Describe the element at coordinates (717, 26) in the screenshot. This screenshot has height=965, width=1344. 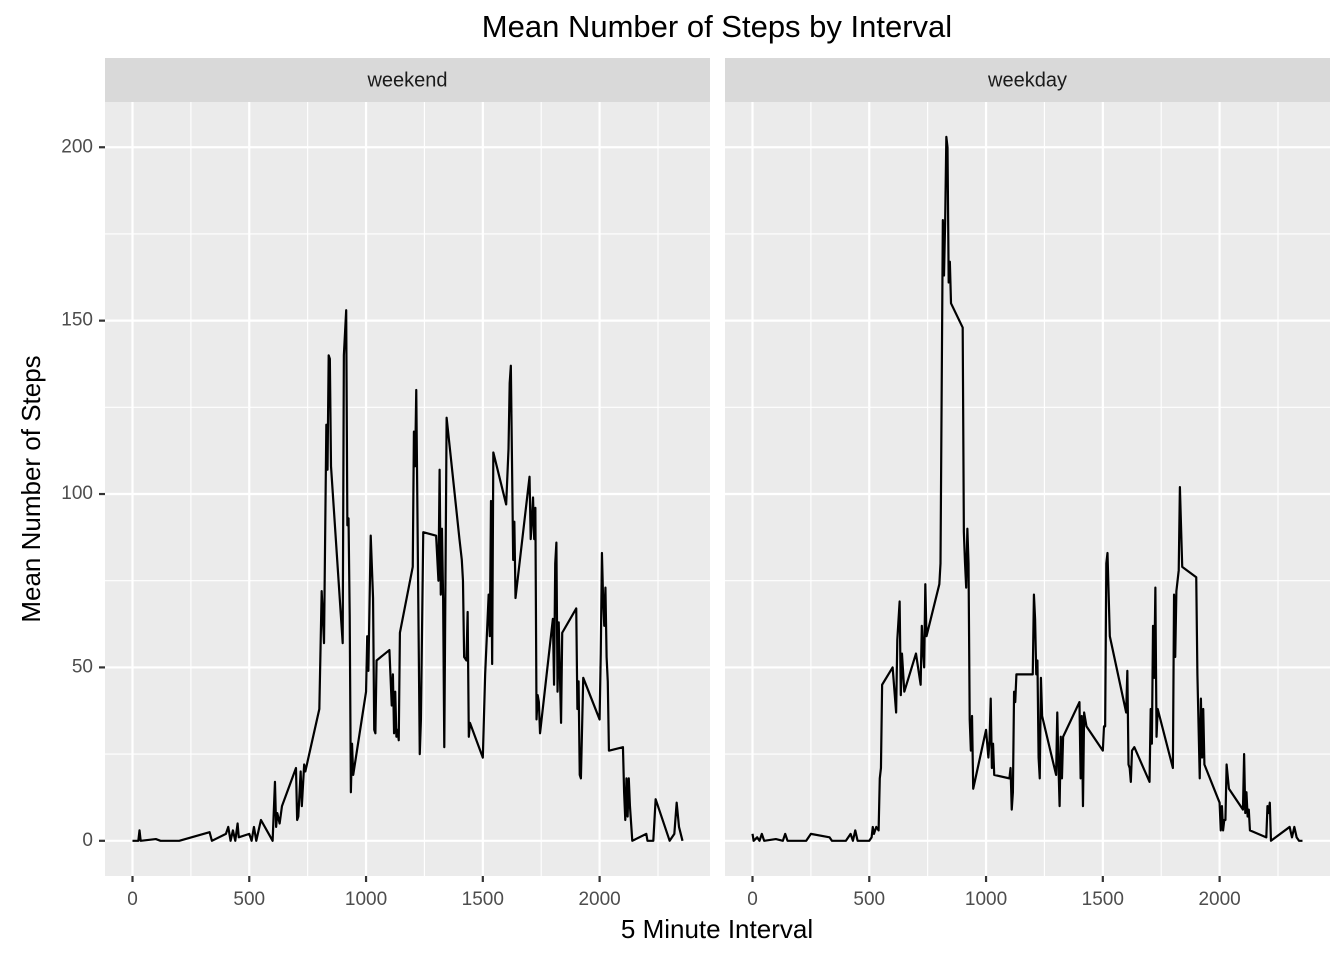
I see `chart-title: Mean Number of Steps by Interval` at that location.